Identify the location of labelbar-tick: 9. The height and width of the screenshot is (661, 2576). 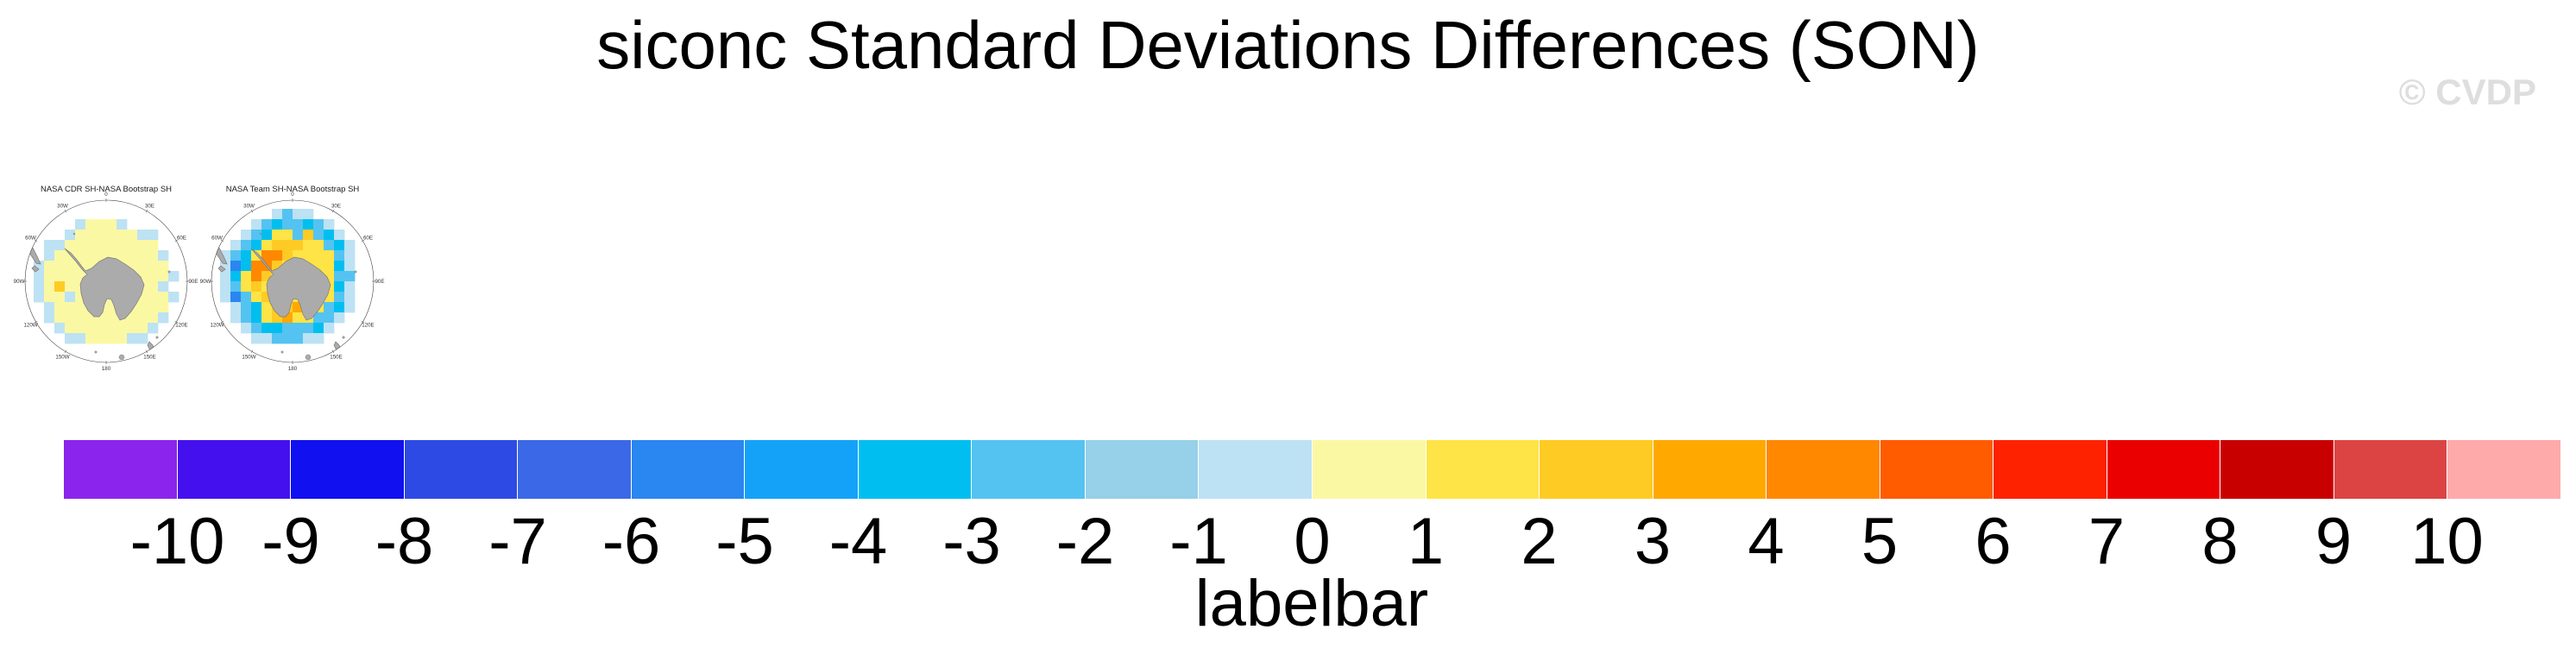
(2333, 541).